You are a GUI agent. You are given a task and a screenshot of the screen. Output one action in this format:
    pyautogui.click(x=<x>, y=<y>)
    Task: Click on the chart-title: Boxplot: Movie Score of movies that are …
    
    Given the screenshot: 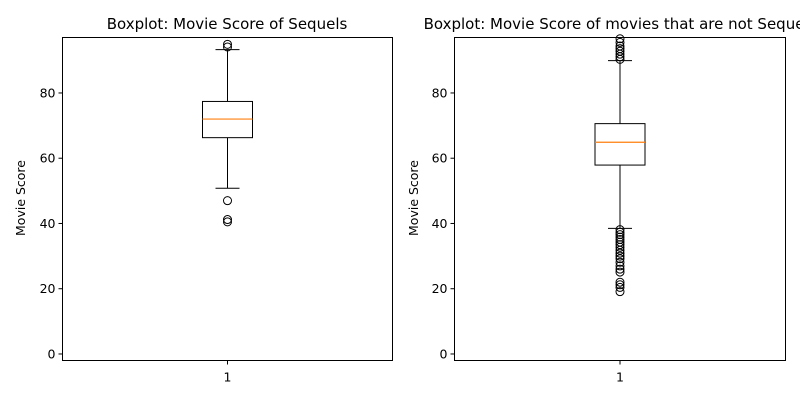 What is the action you would take?
    pyautogui.click(x=612, y=24)
    